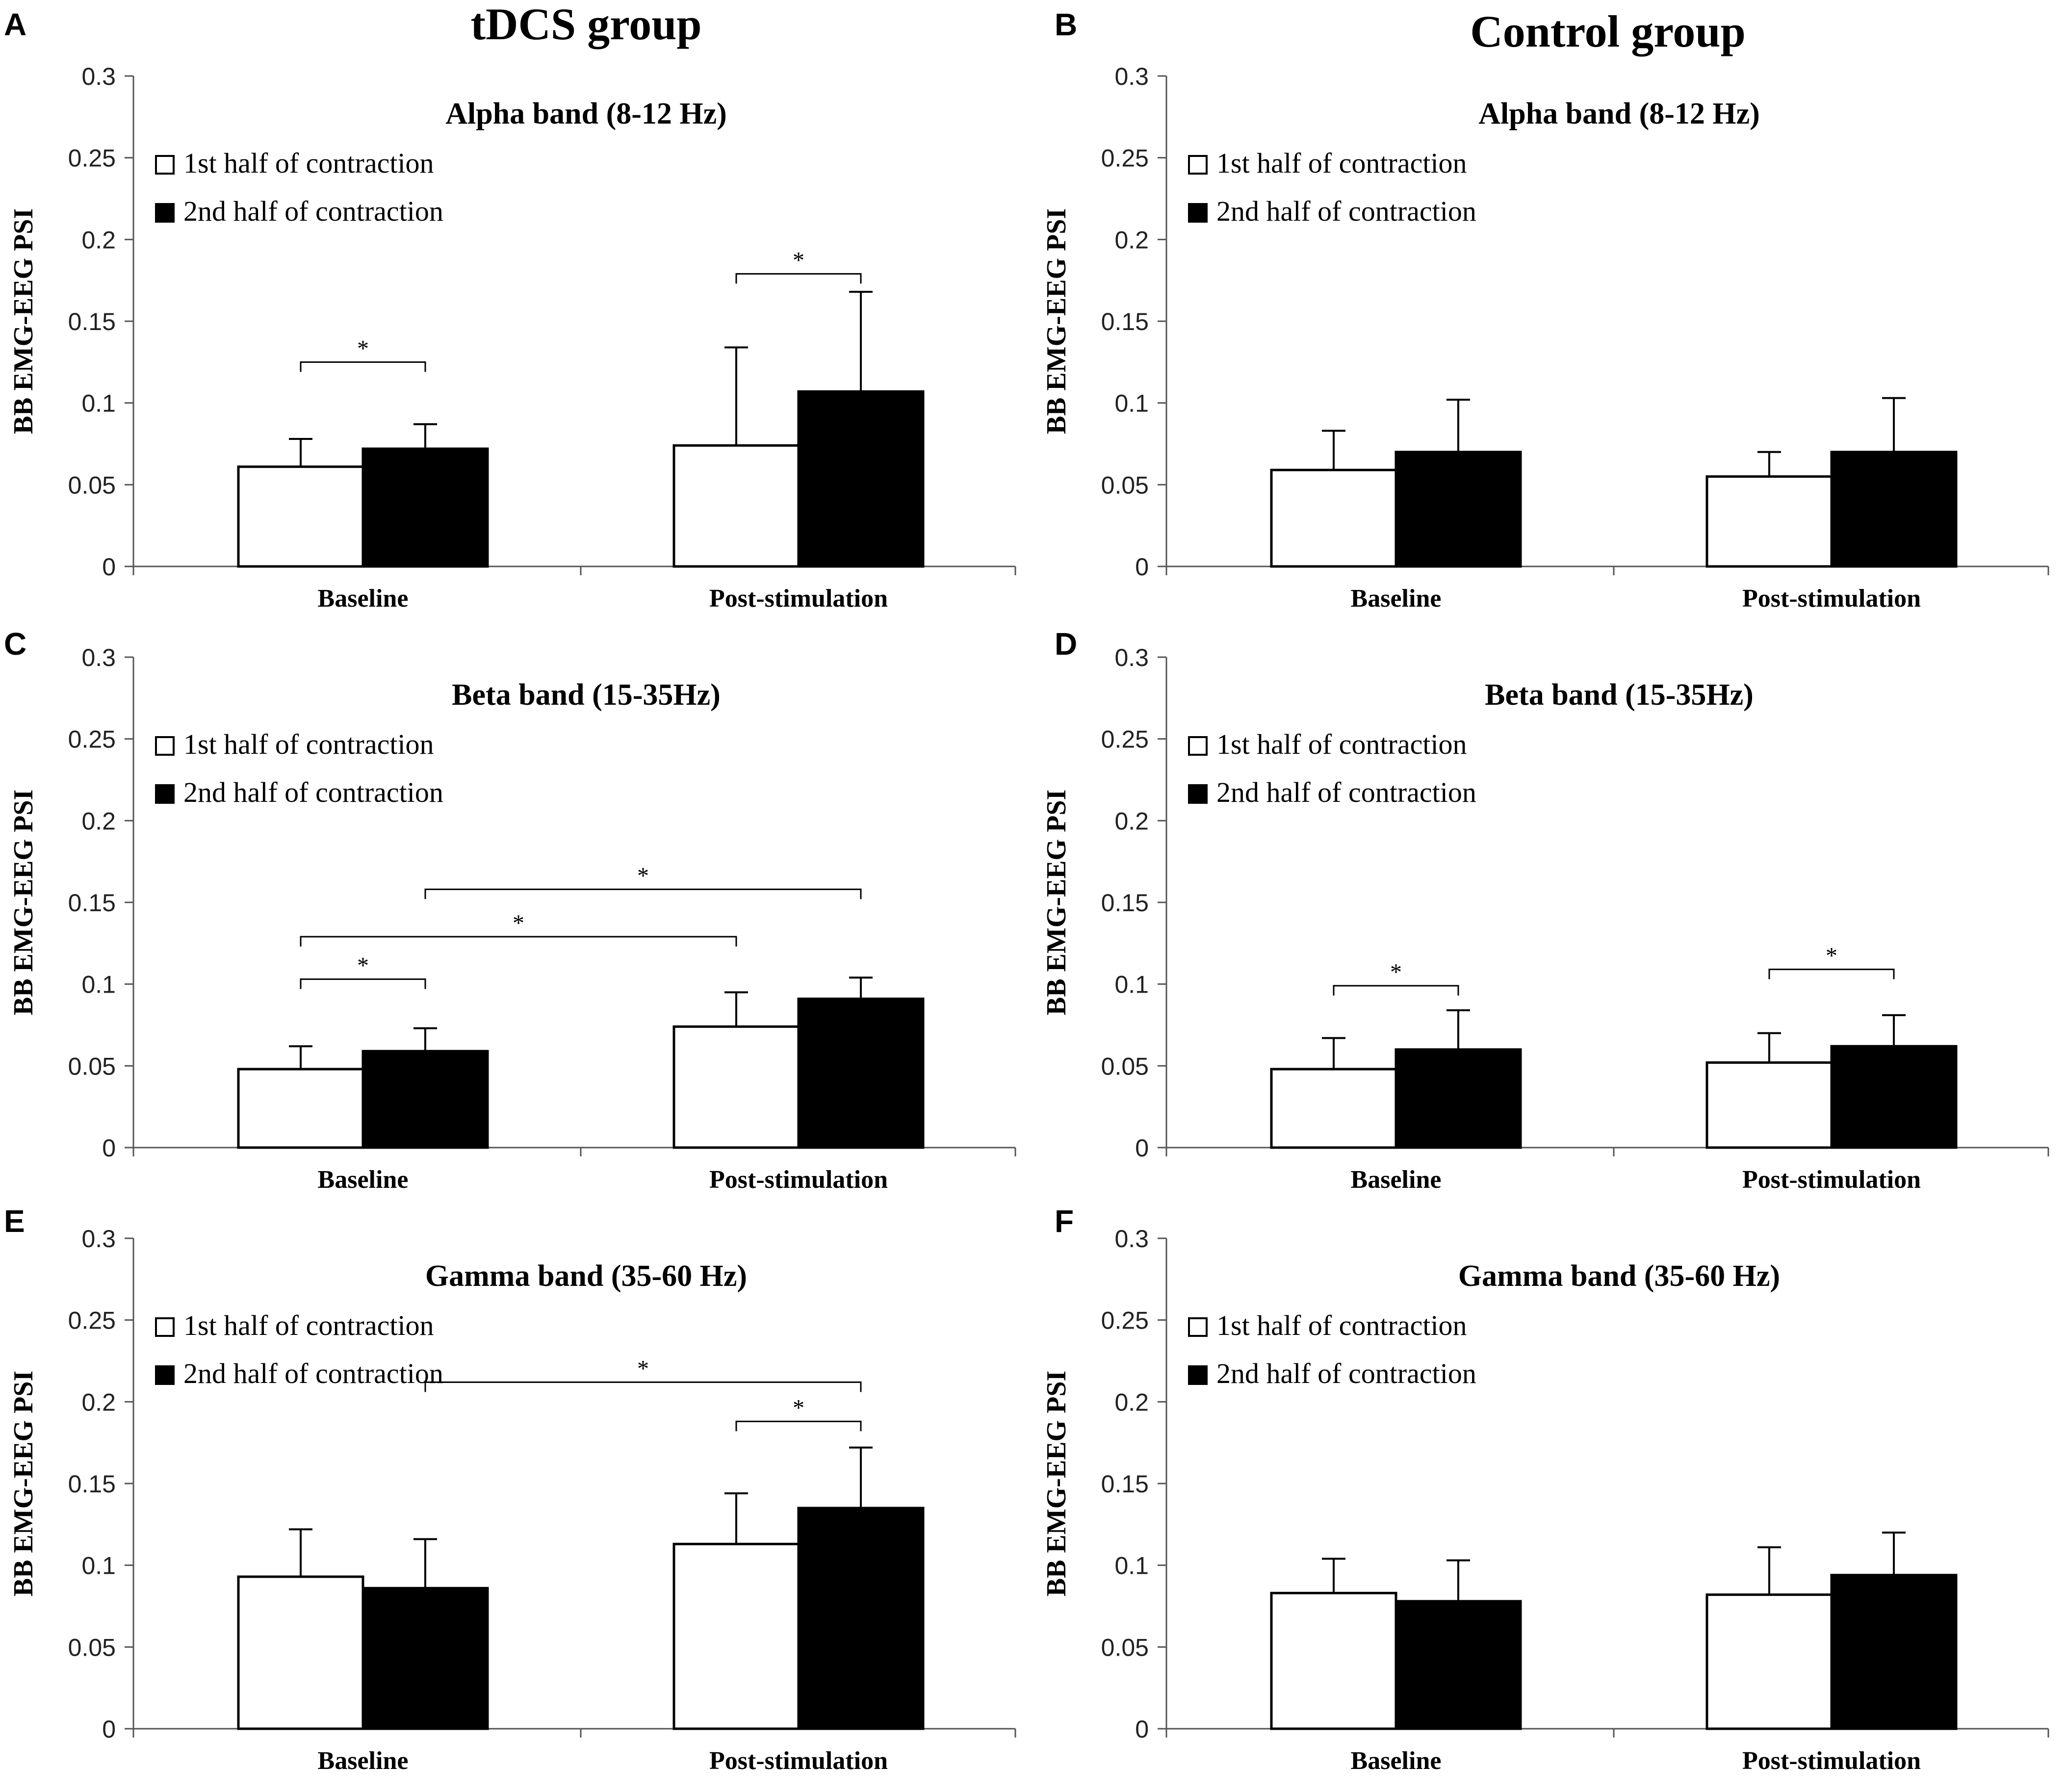 Image resolution: width=2066 pixels, height=1792 pixels. What do you see at coordinates (586, 1276) in the screenshot?
I see `chart-title: Gamma band (35-60 Hz)` at bounding box center [586, 1276].